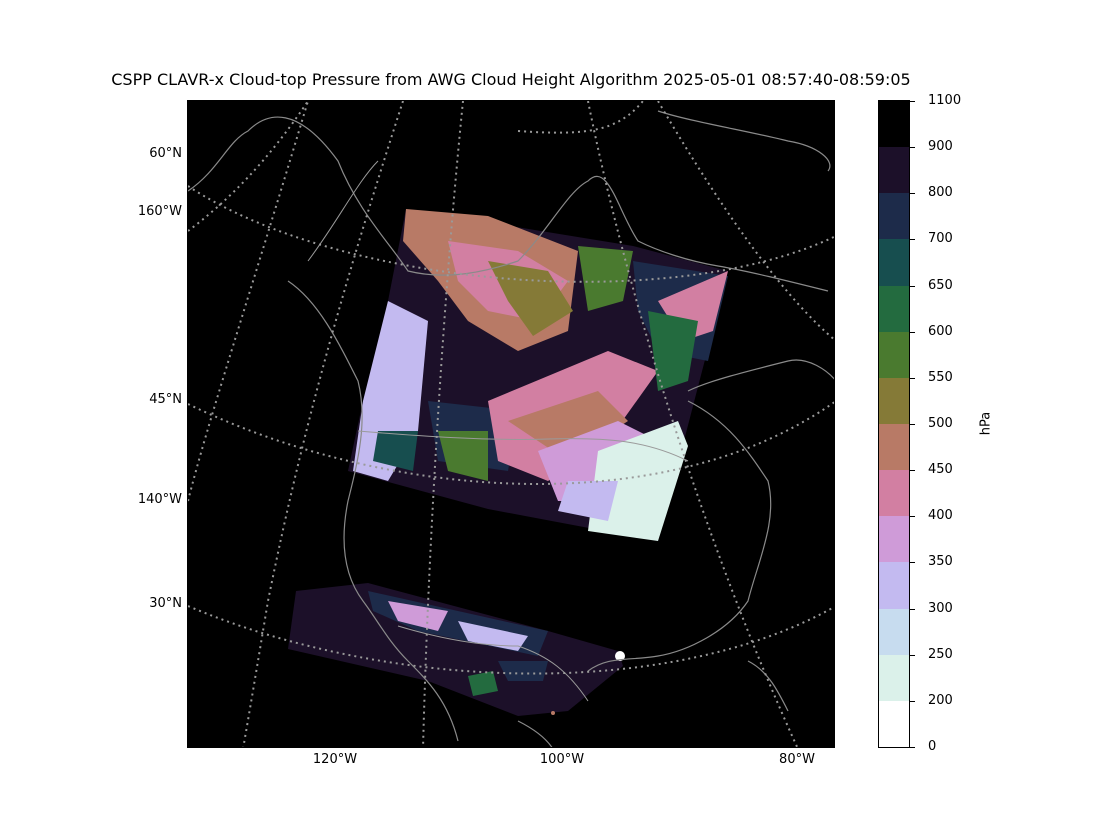  What do you see at coordinates (940, 147) in the screenshot?
I see `colorbar-tick-label: 900` at bounding box center [940, 147].